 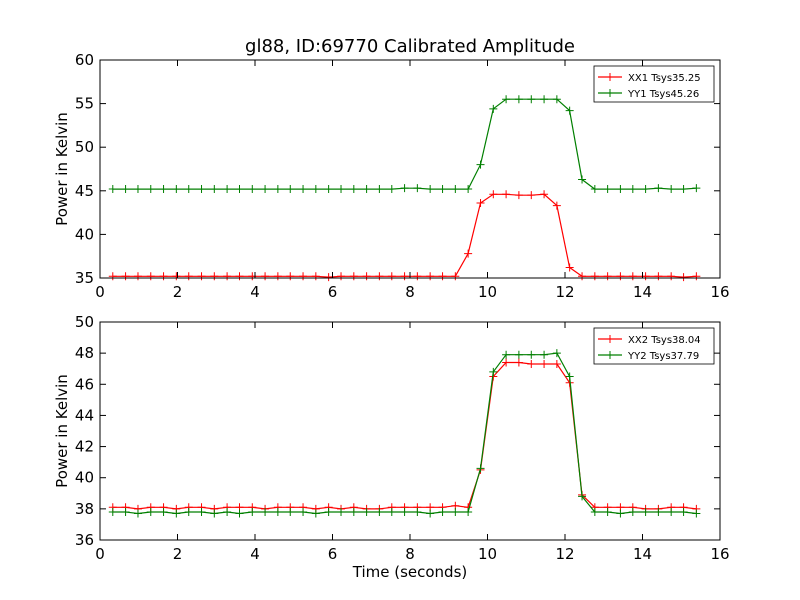 I want to click on x-tick-label: 12, so click(x=564, y=554).